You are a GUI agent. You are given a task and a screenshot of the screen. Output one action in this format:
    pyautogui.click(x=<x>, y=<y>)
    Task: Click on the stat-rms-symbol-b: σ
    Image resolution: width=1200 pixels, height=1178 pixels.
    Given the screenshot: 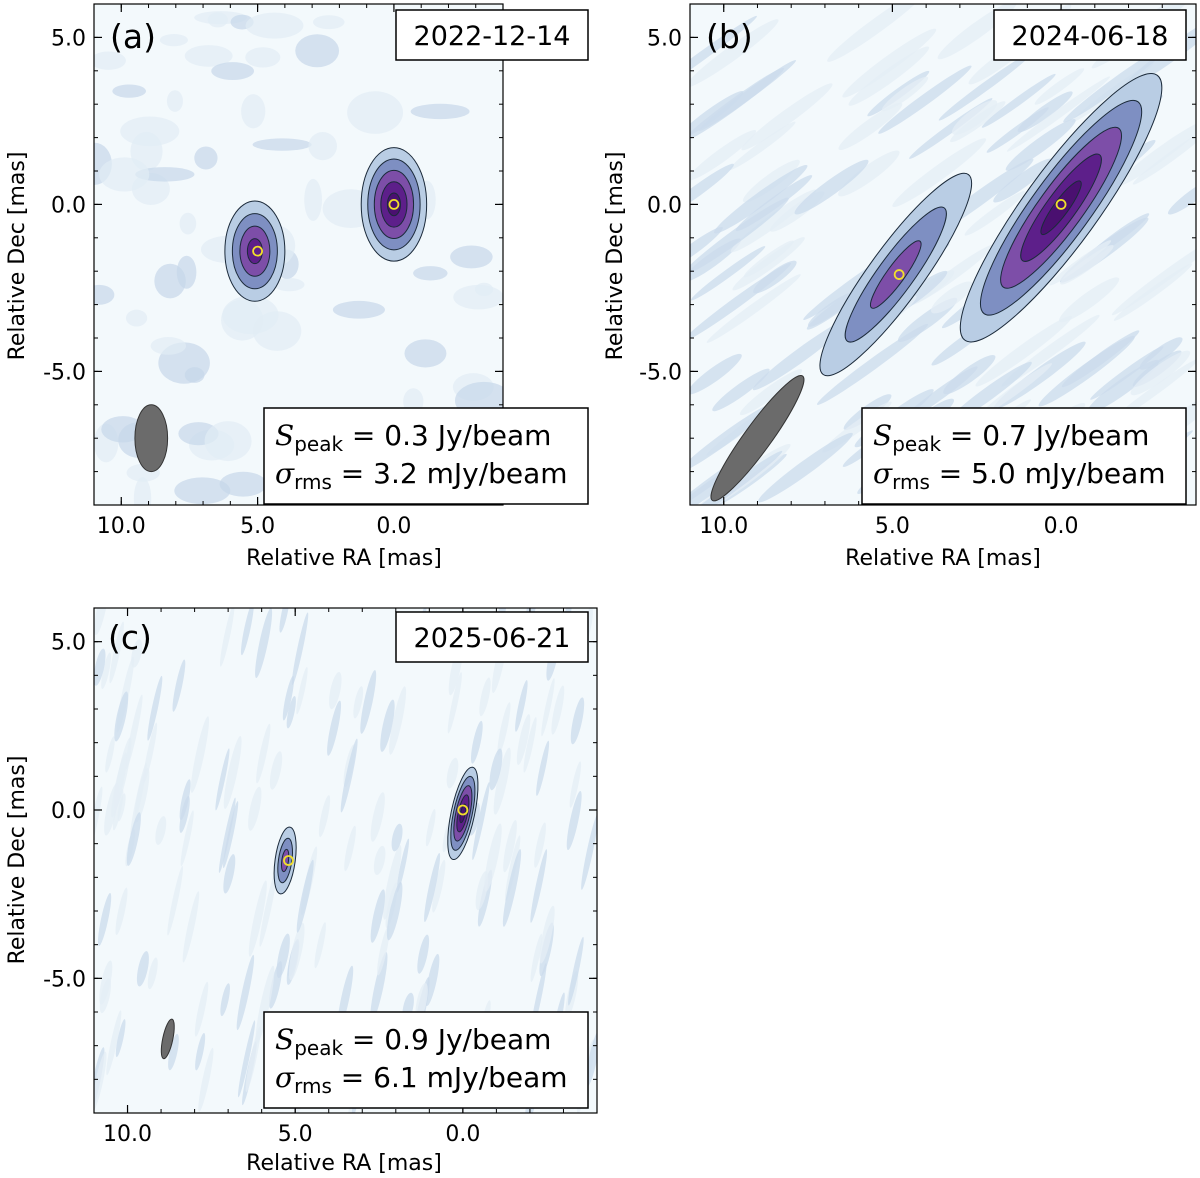 What is the action you would take?
    pyautogui.click(x=883, y=473)
    